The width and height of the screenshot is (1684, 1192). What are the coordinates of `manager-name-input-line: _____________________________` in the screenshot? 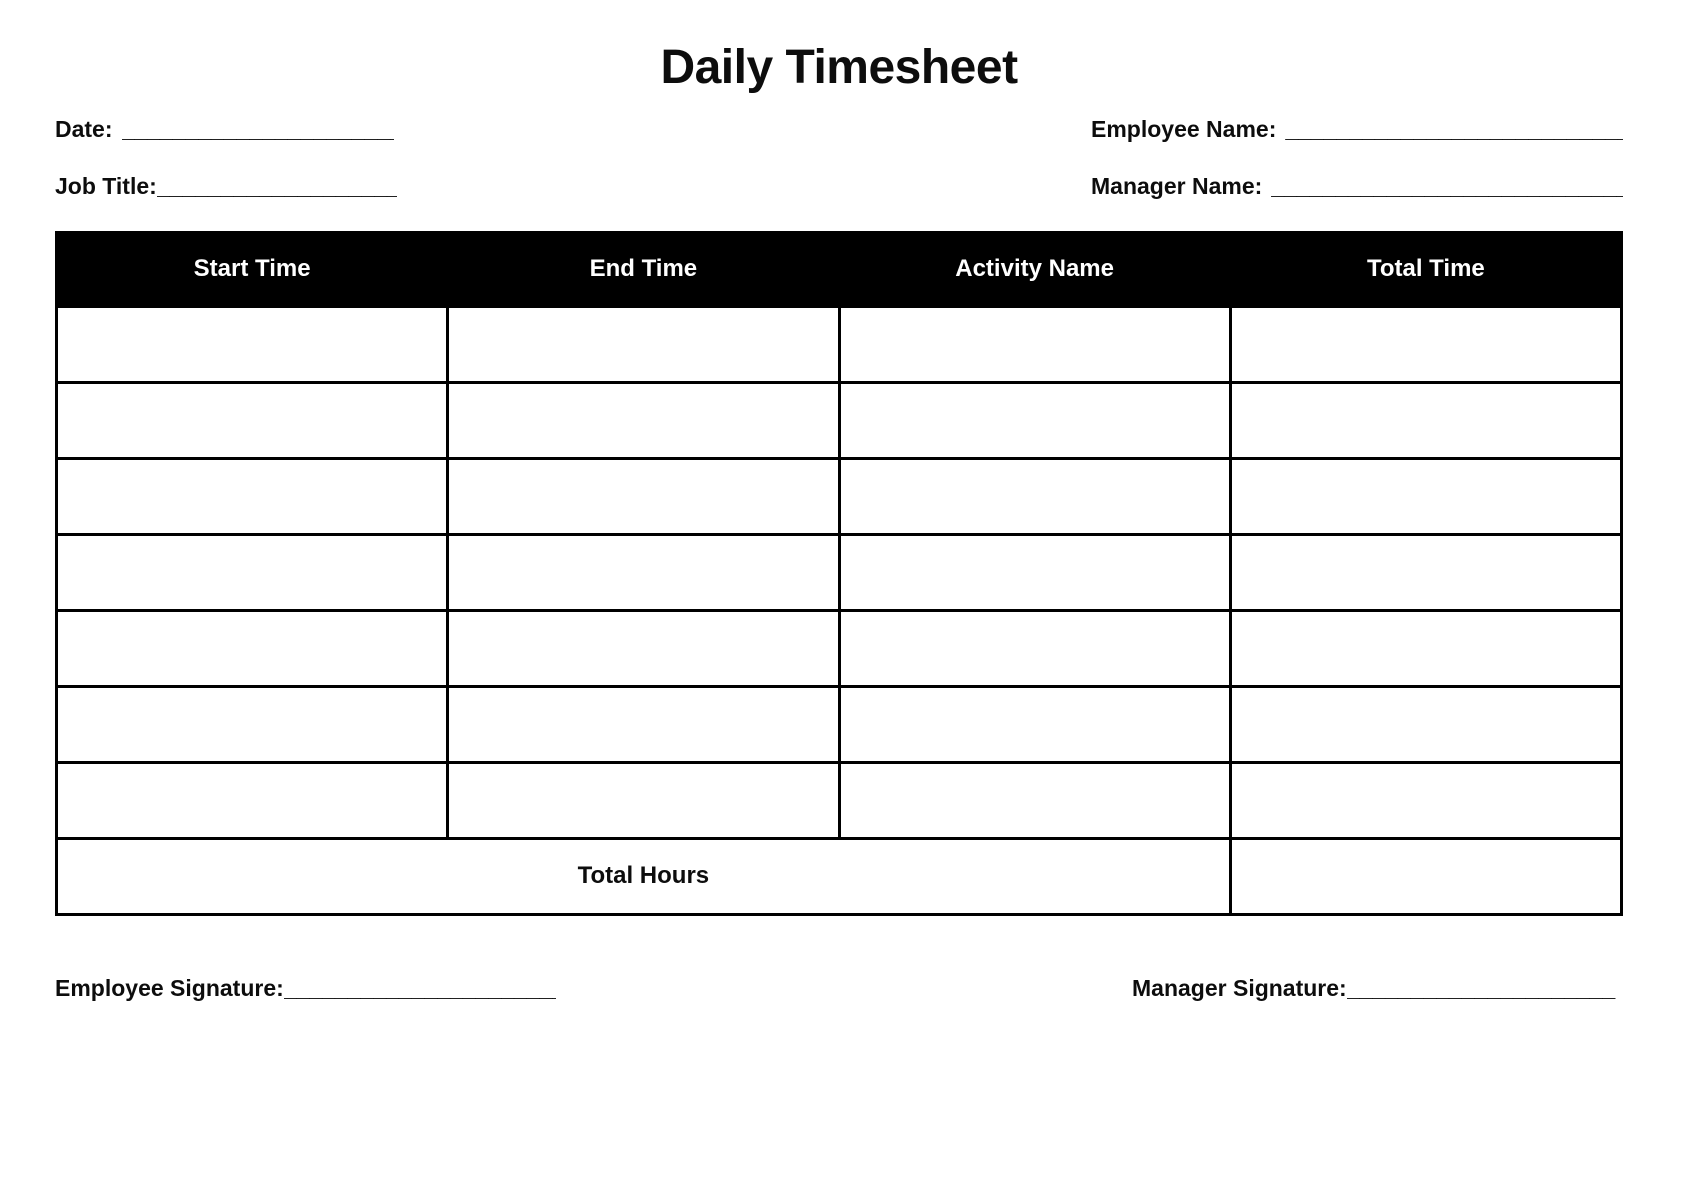 It's located at (1447, 185).